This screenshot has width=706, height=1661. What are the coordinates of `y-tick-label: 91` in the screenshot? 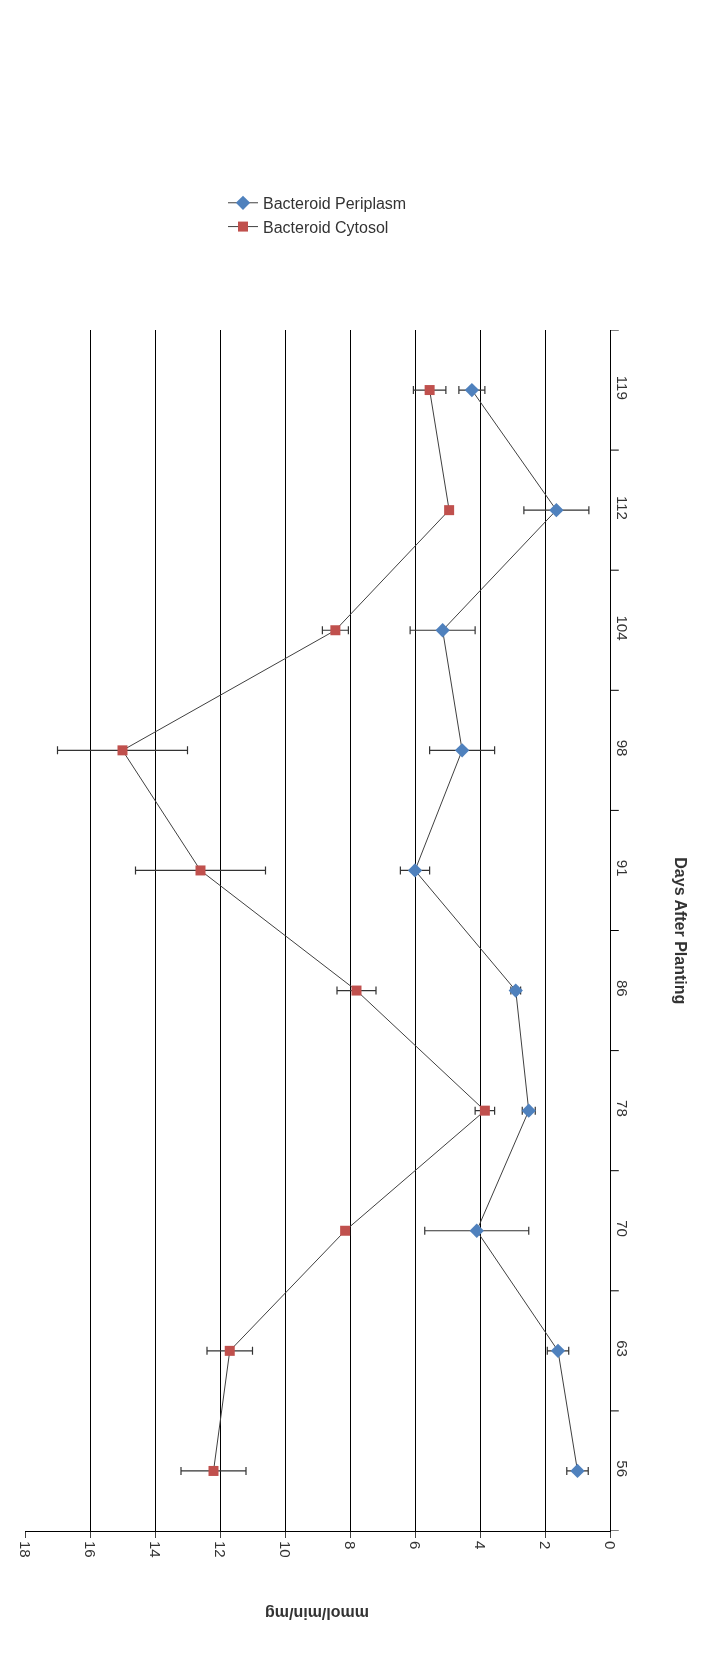 It's located at (622, 868).